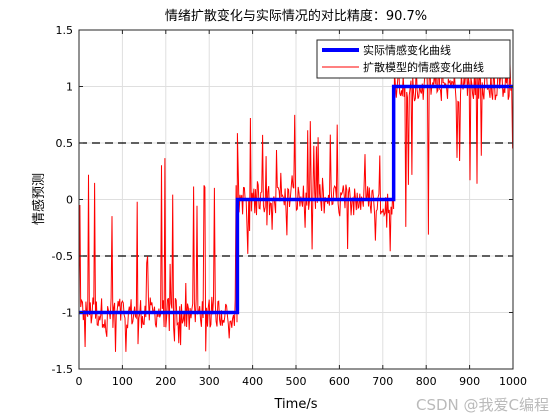  What do you see at coordinates (423, 67) in the screenshot?
I see `legend-label-model: 扩散模型的情感变化曲线` at bounding box center [423, 67].